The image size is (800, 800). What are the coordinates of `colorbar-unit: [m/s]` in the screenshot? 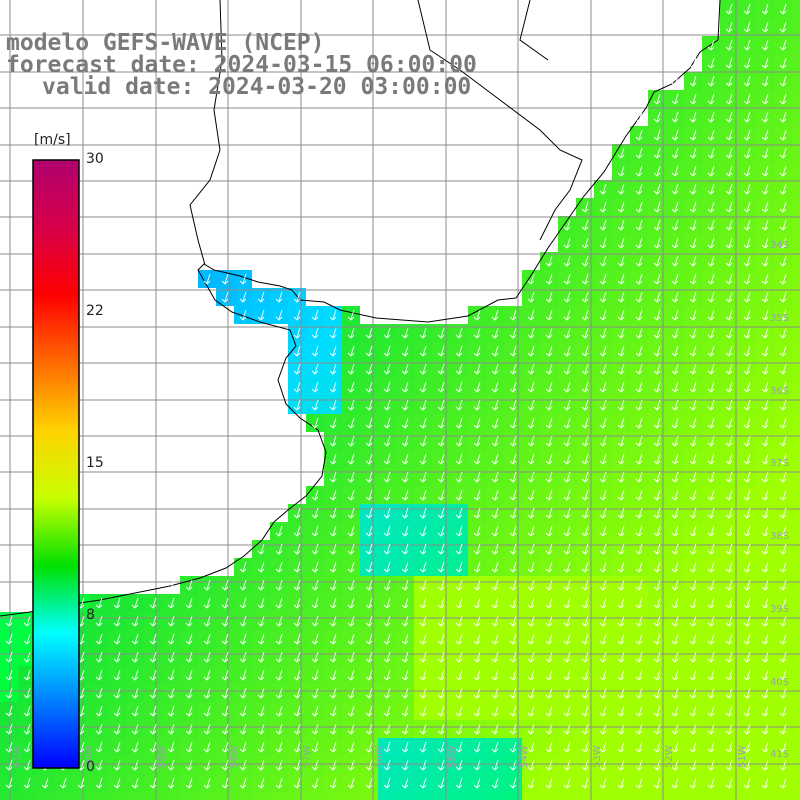 It's located at (52, 140).